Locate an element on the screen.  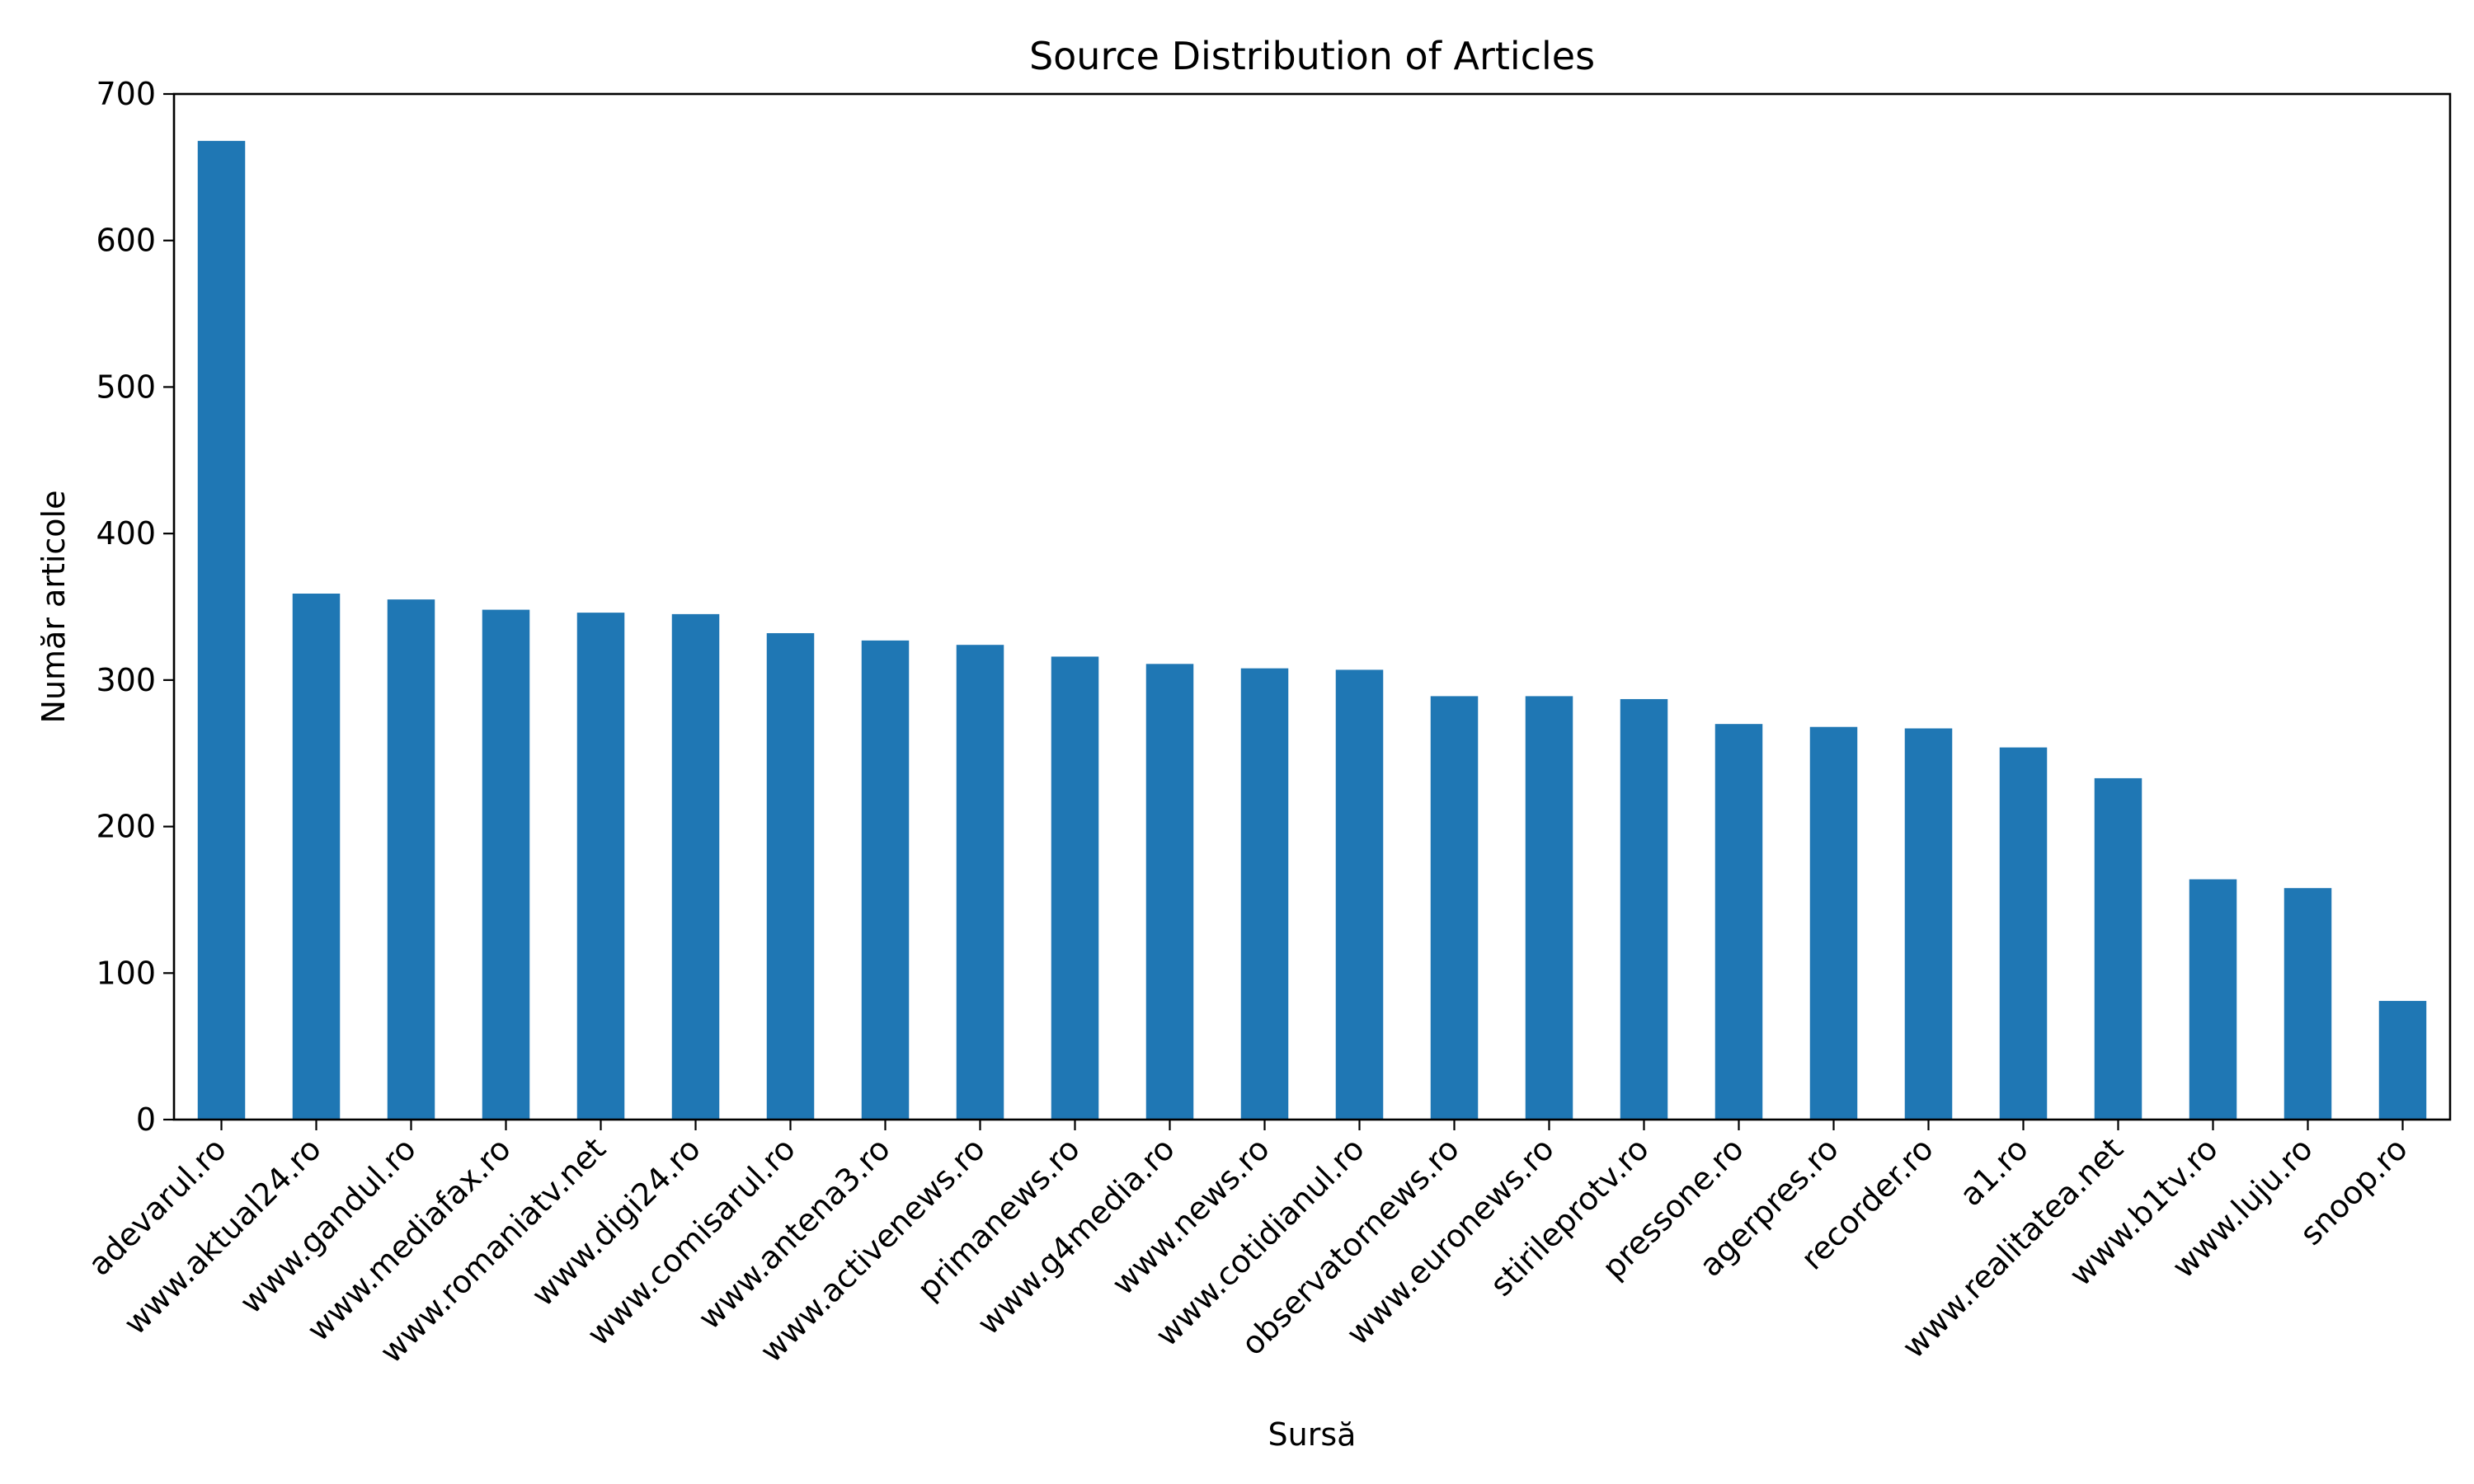
bar-www.mediafax.ro is located at coordinates (506, 864).